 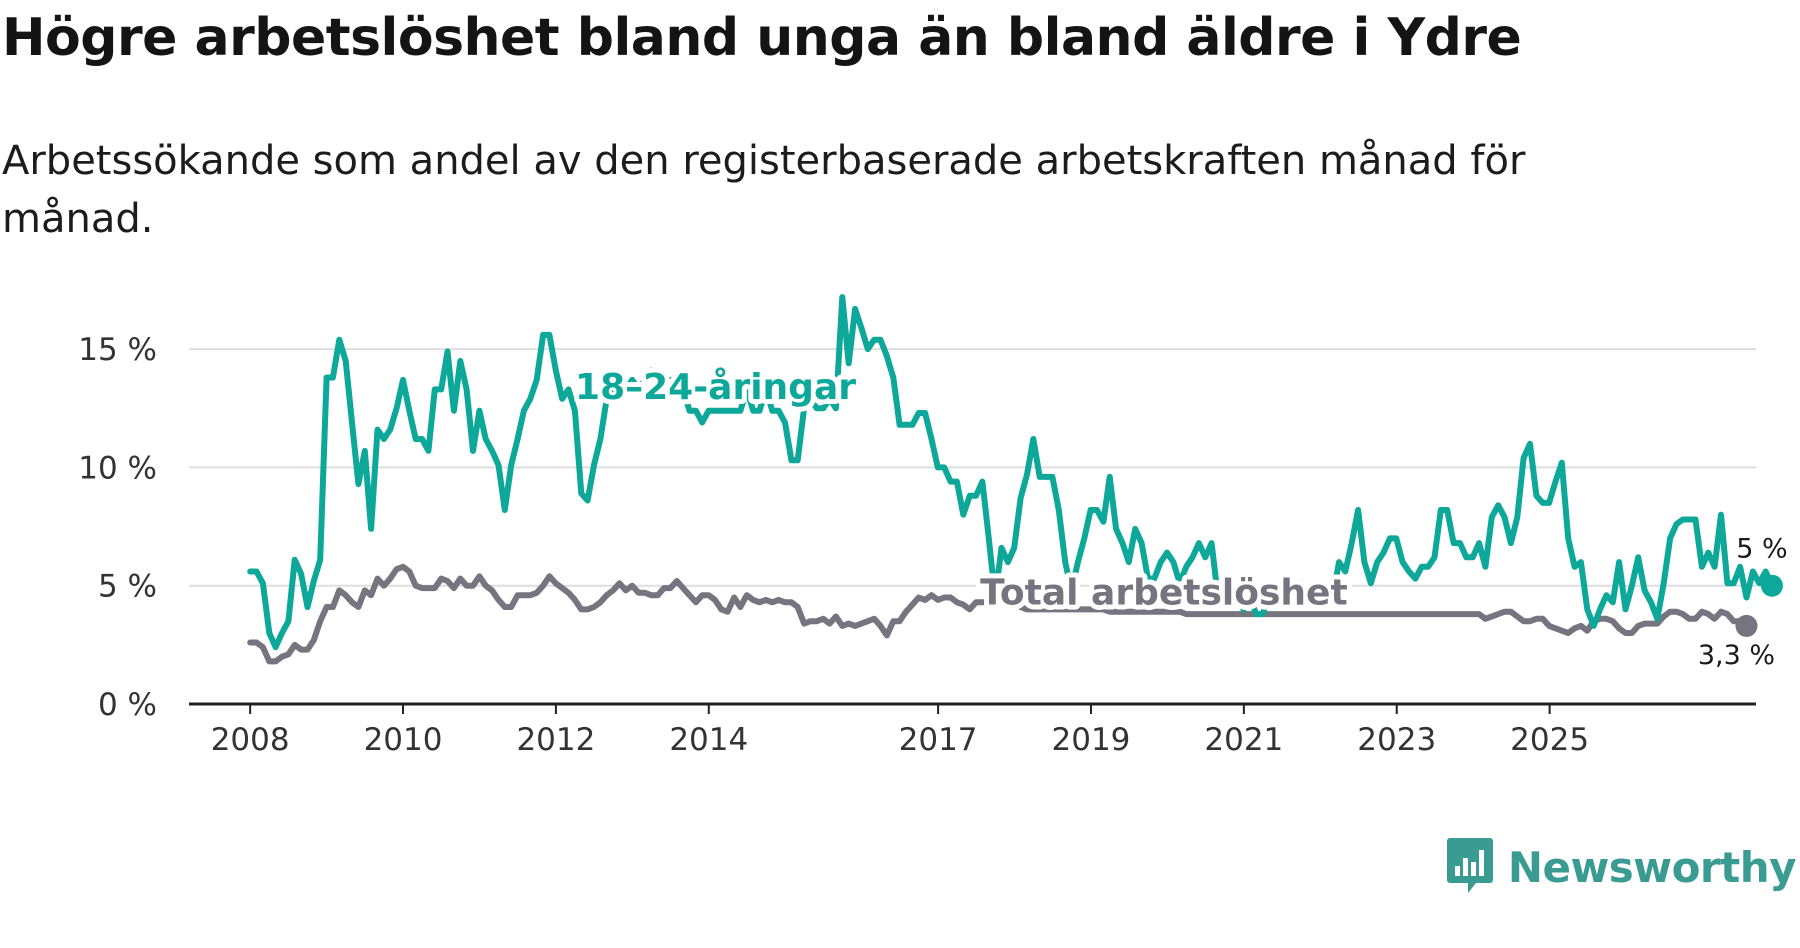 I want to click on brand-name: Newsworthy, so click(x=1652, y=867).